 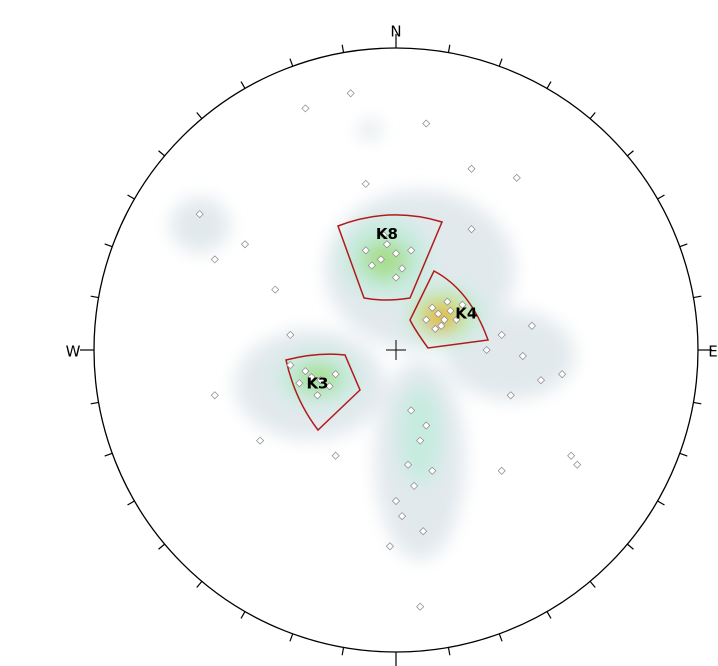 I want to click on window-k3, so click(x=323, y=392).